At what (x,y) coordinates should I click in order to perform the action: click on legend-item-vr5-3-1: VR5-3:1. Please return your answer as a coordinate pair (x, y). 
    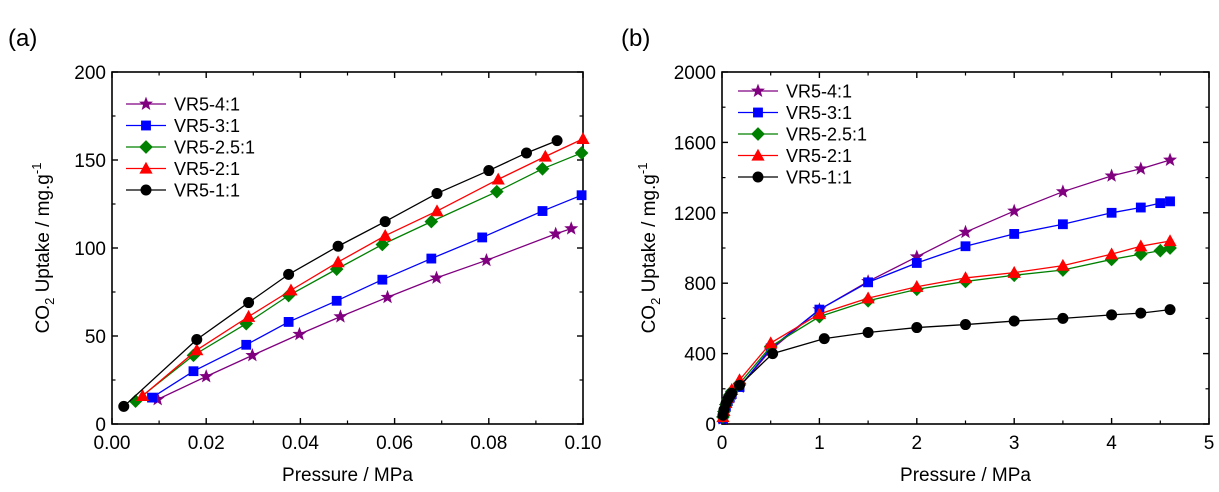
    Looking at the image, I should click on (183, 126).